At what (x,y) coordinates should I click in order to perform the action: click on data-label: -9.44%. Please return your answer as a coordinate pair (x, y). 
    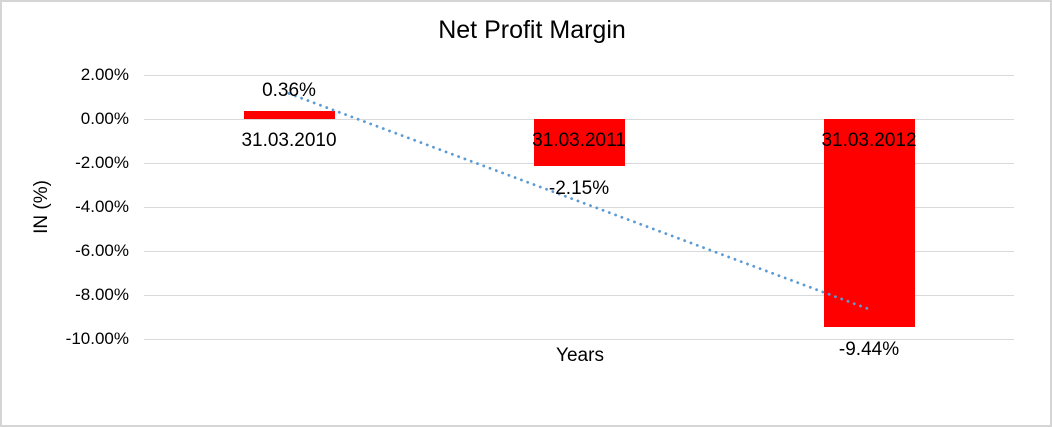
    Looking at the image, I should click on (869, 349).